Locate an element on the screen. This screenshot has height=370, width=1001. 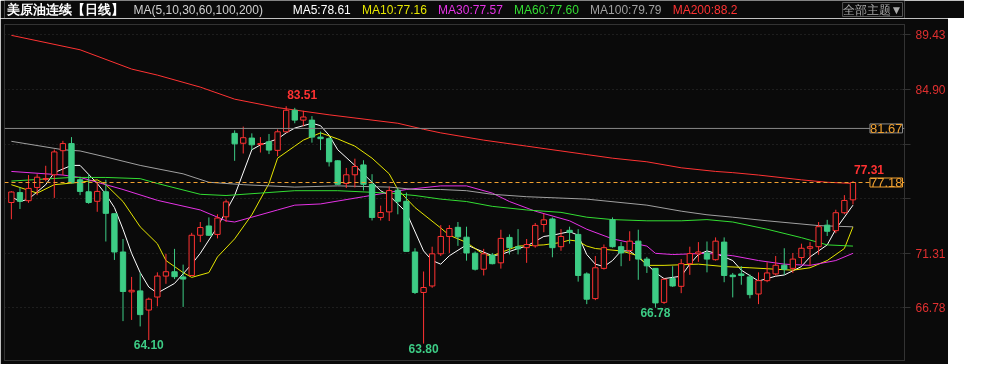
ref-line-label: 81.67 is located at coordinates (886, 128).